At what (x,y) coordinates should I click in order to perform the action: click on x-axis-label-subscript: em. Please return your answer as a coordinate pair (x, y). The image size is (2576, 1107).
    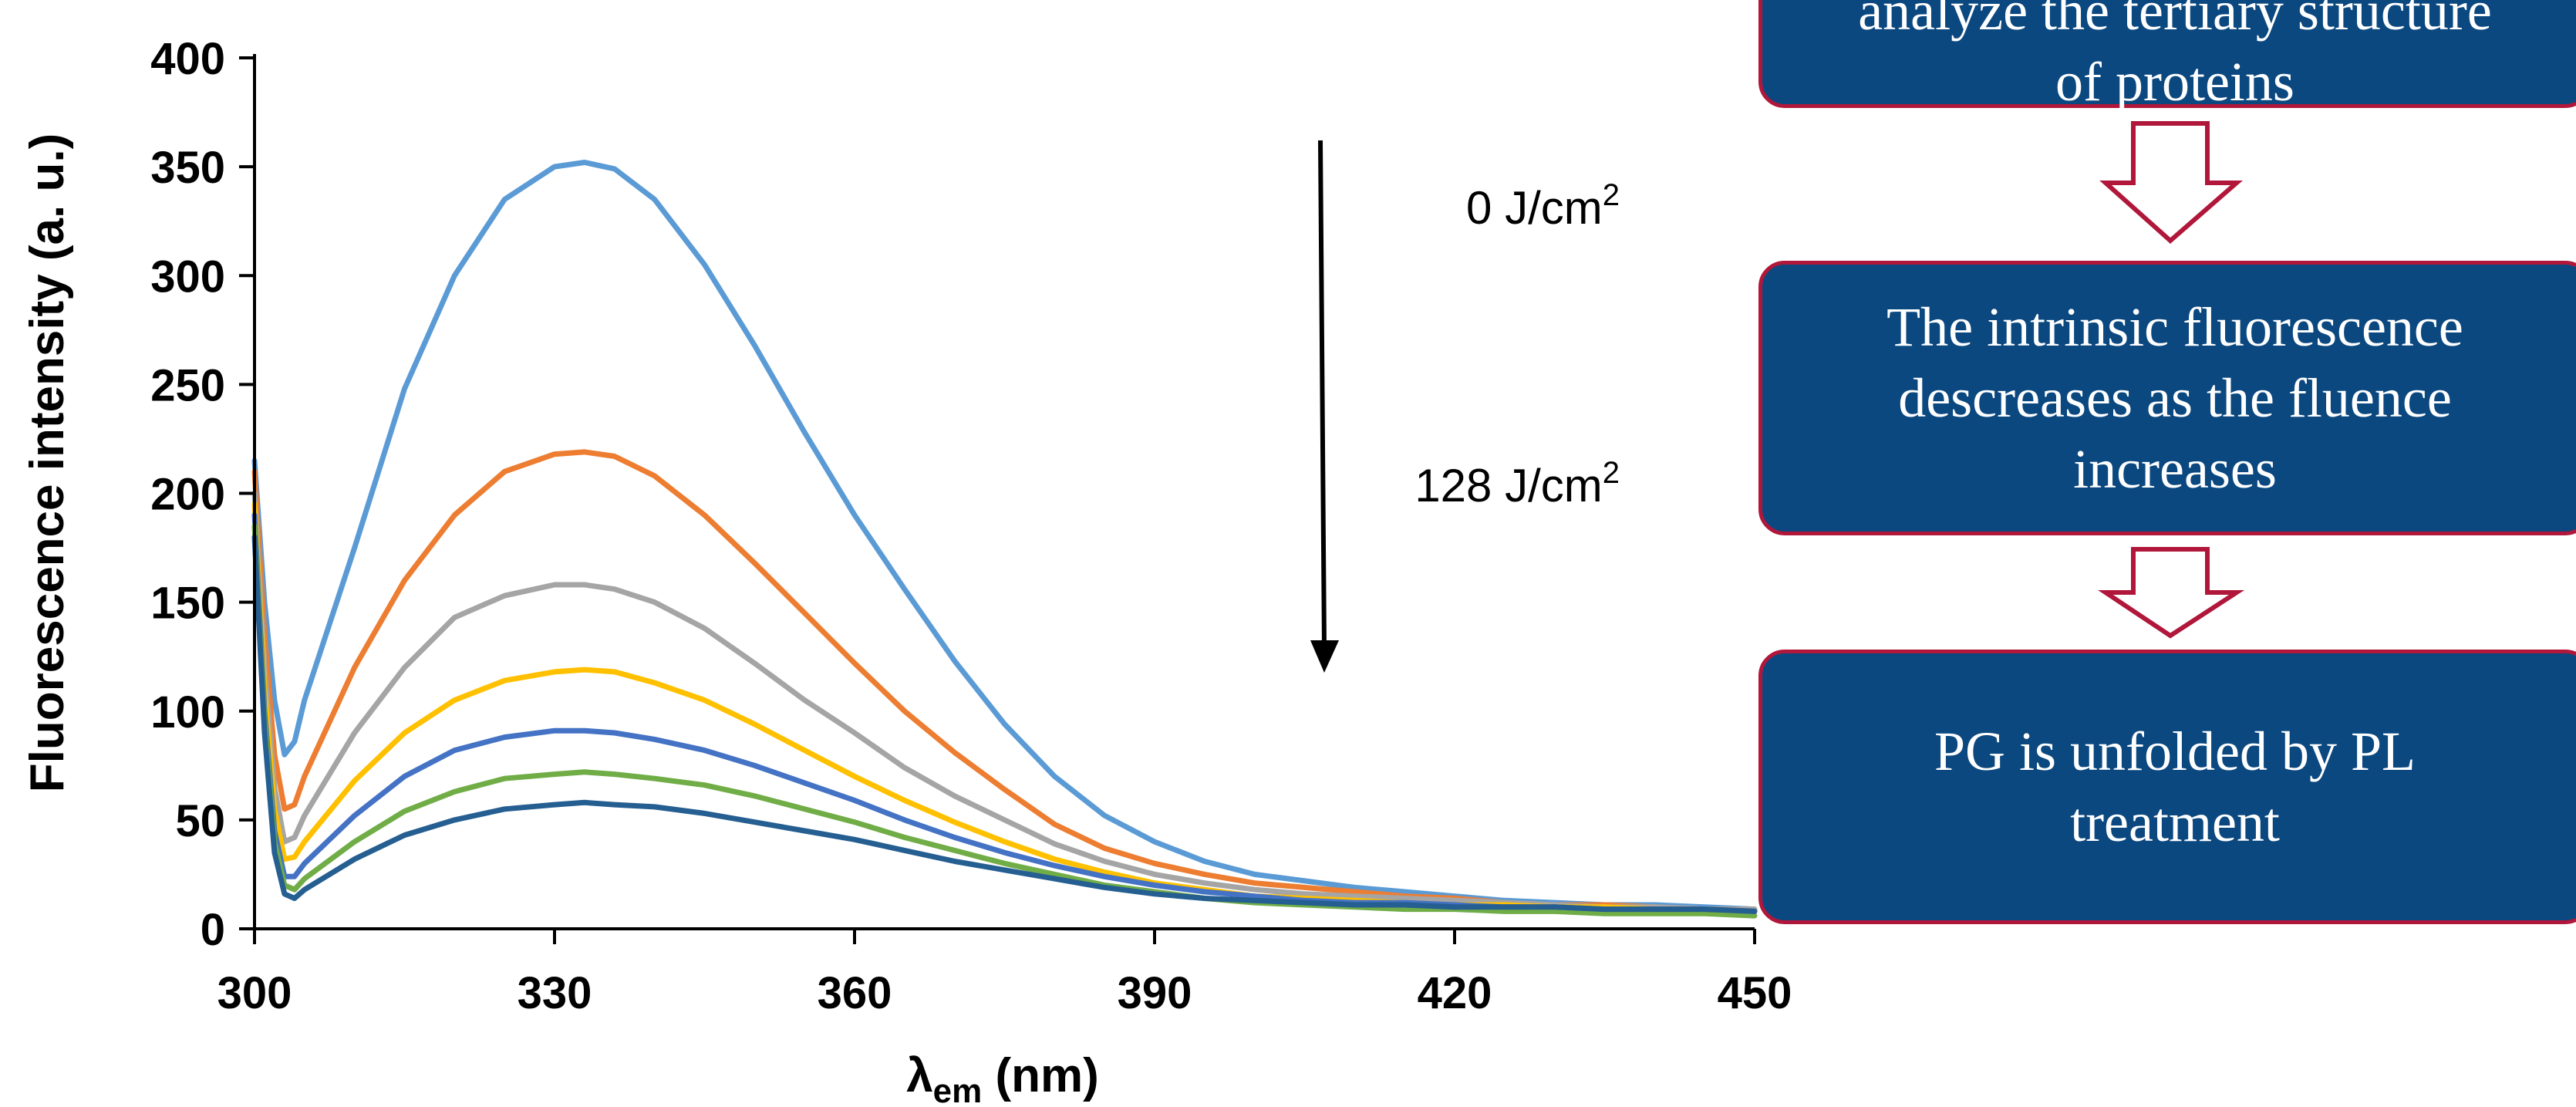
    Looking at the image, I should click on (958, 1089).